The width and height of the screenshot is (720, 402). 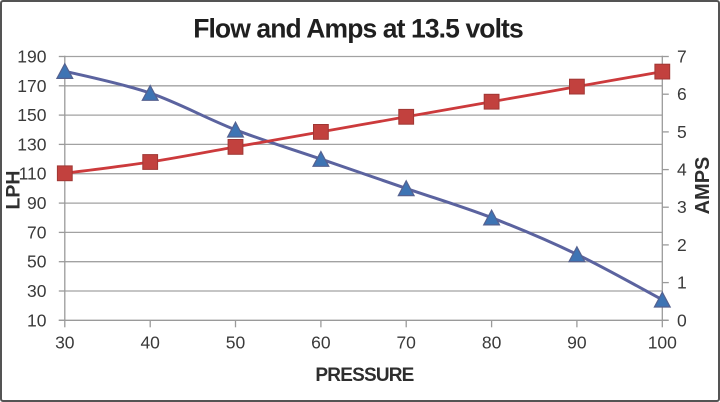 What do you see at coordinates (31, 86) in the screenshot?
I see `svg-text: 170` at bounding box center [31, 86].